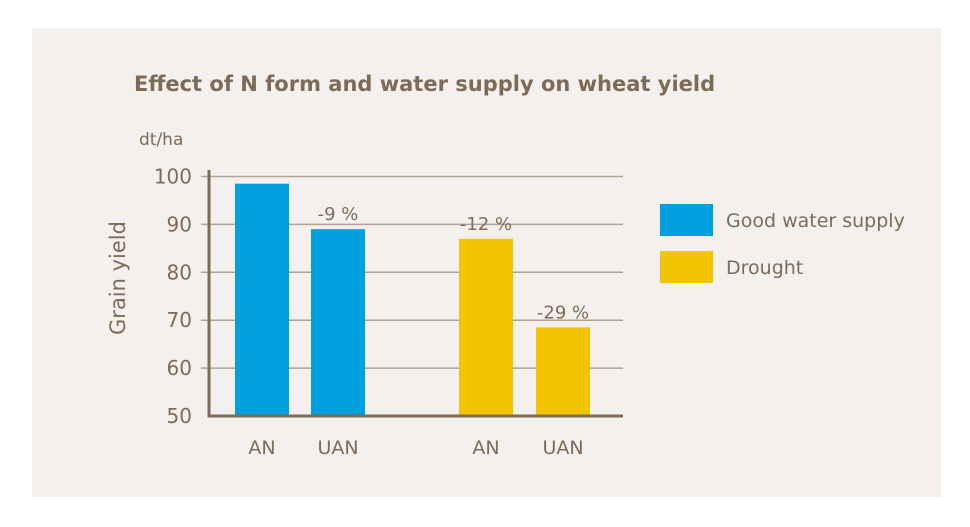 The height and width of the screenshot is (527, 970). I want to click on bar-good-water-supply-an, so click(262, 299).